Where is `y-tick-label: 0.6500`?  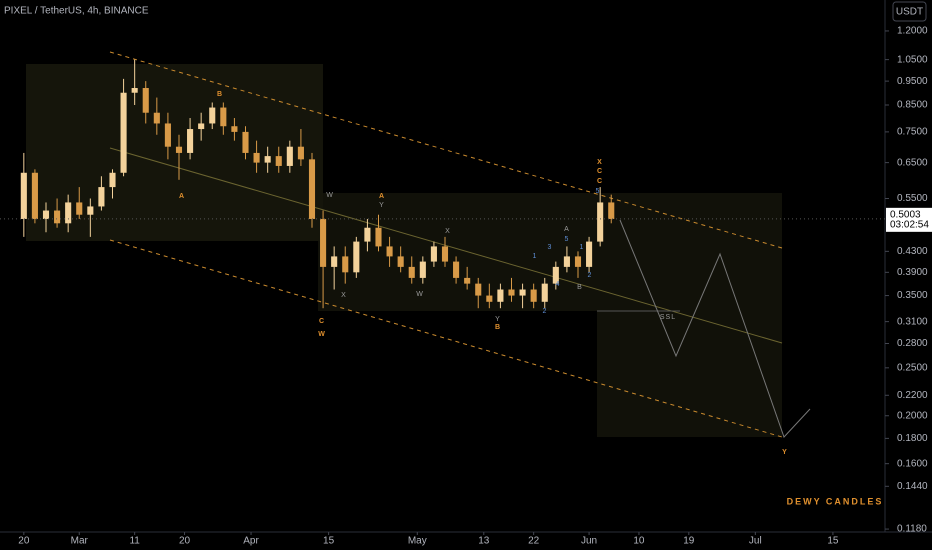 y-tick-label: 0.6500 is located at coordinates (912, 162).